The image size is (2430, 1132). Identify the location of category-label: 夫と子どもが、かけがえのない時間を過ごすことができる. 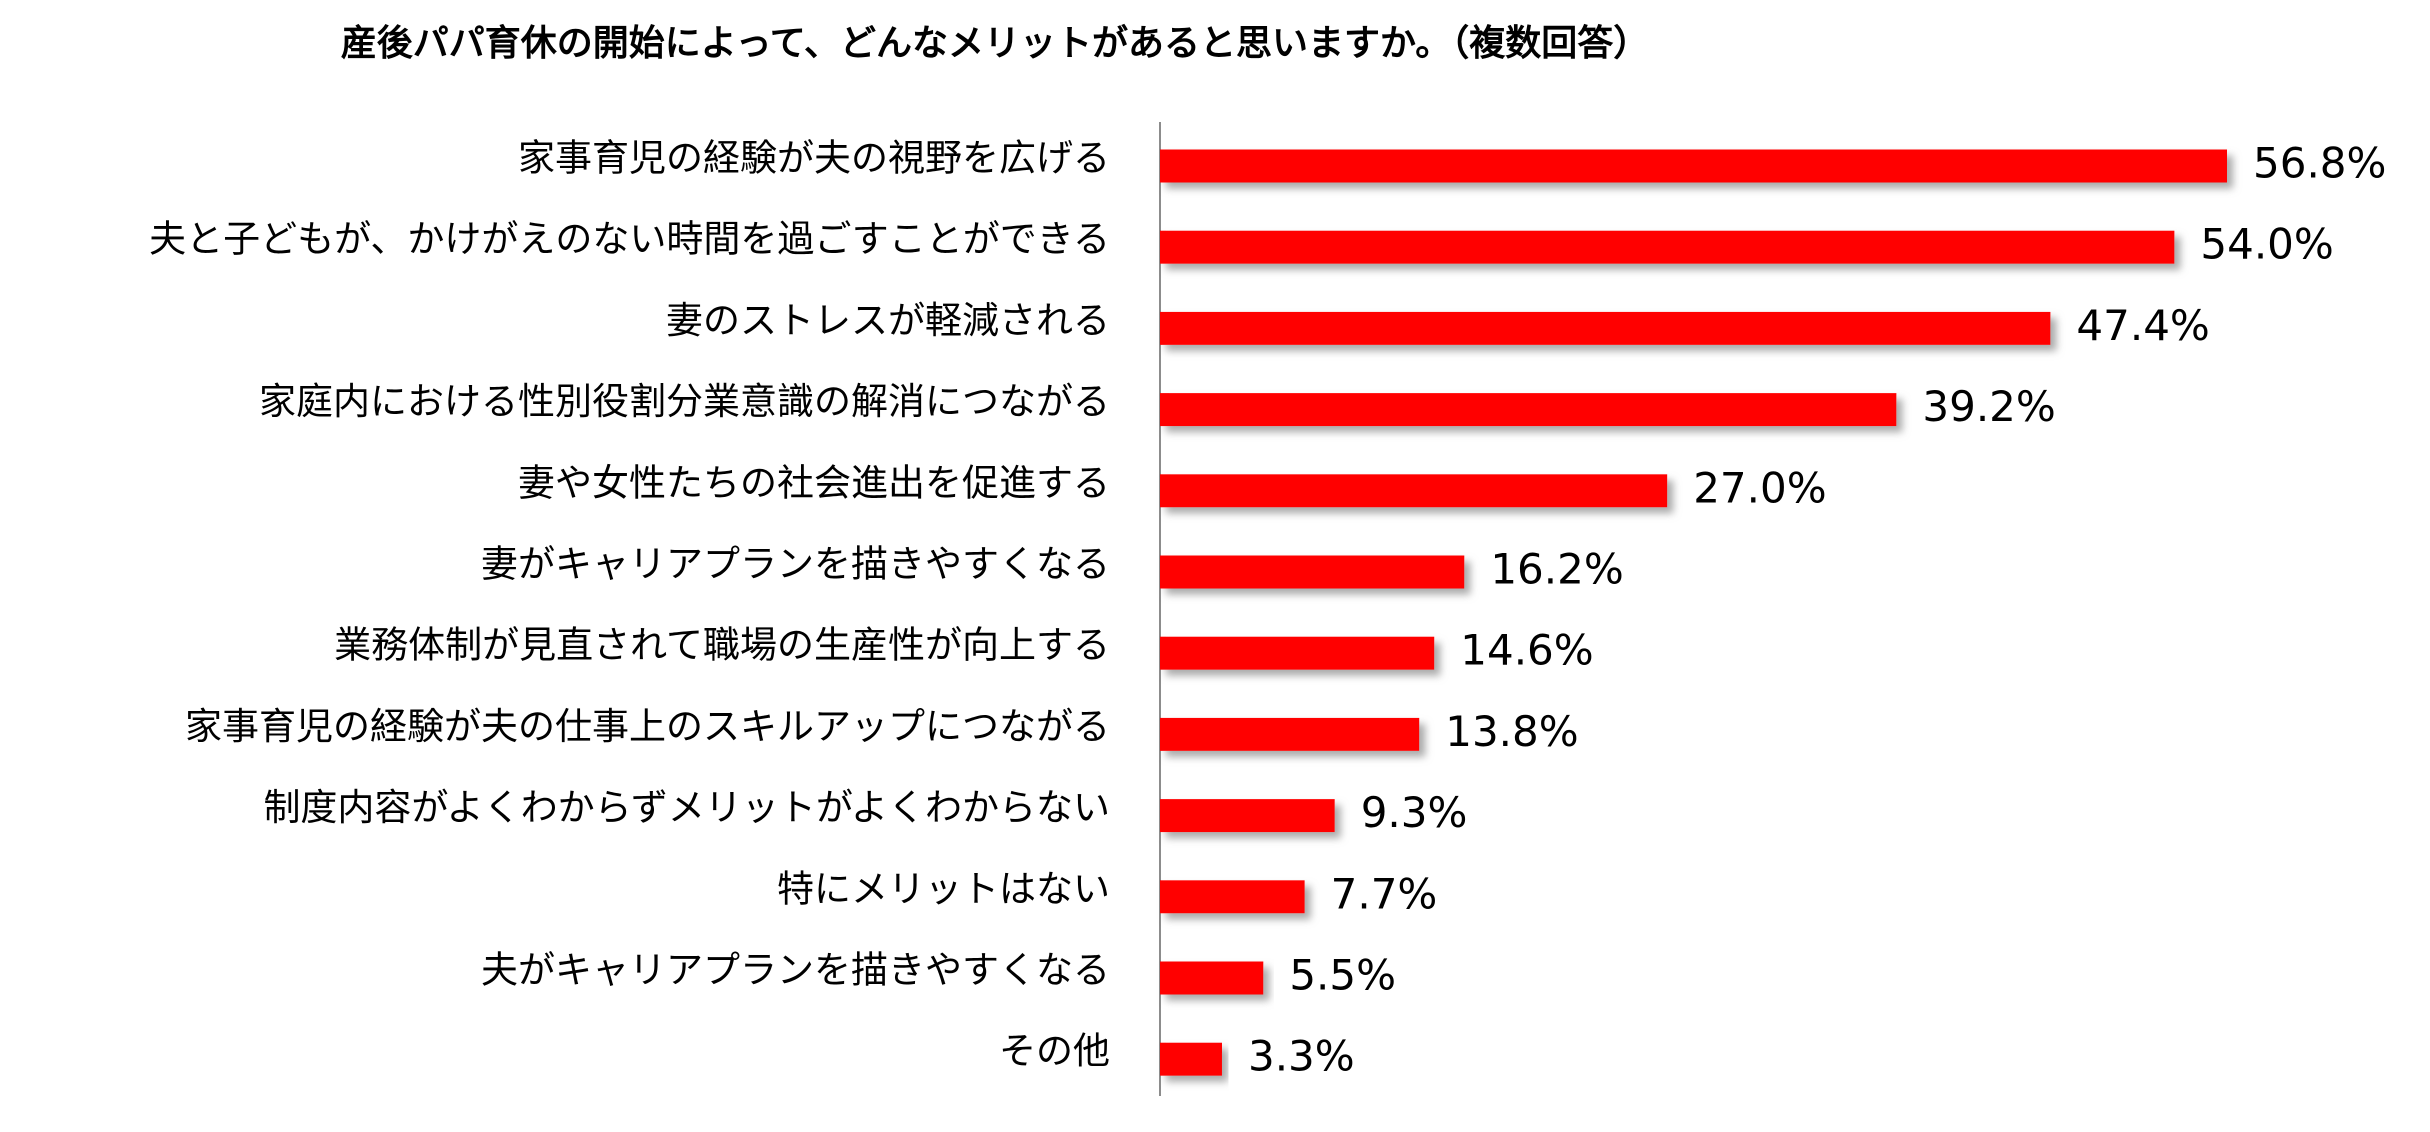
(629, 239).